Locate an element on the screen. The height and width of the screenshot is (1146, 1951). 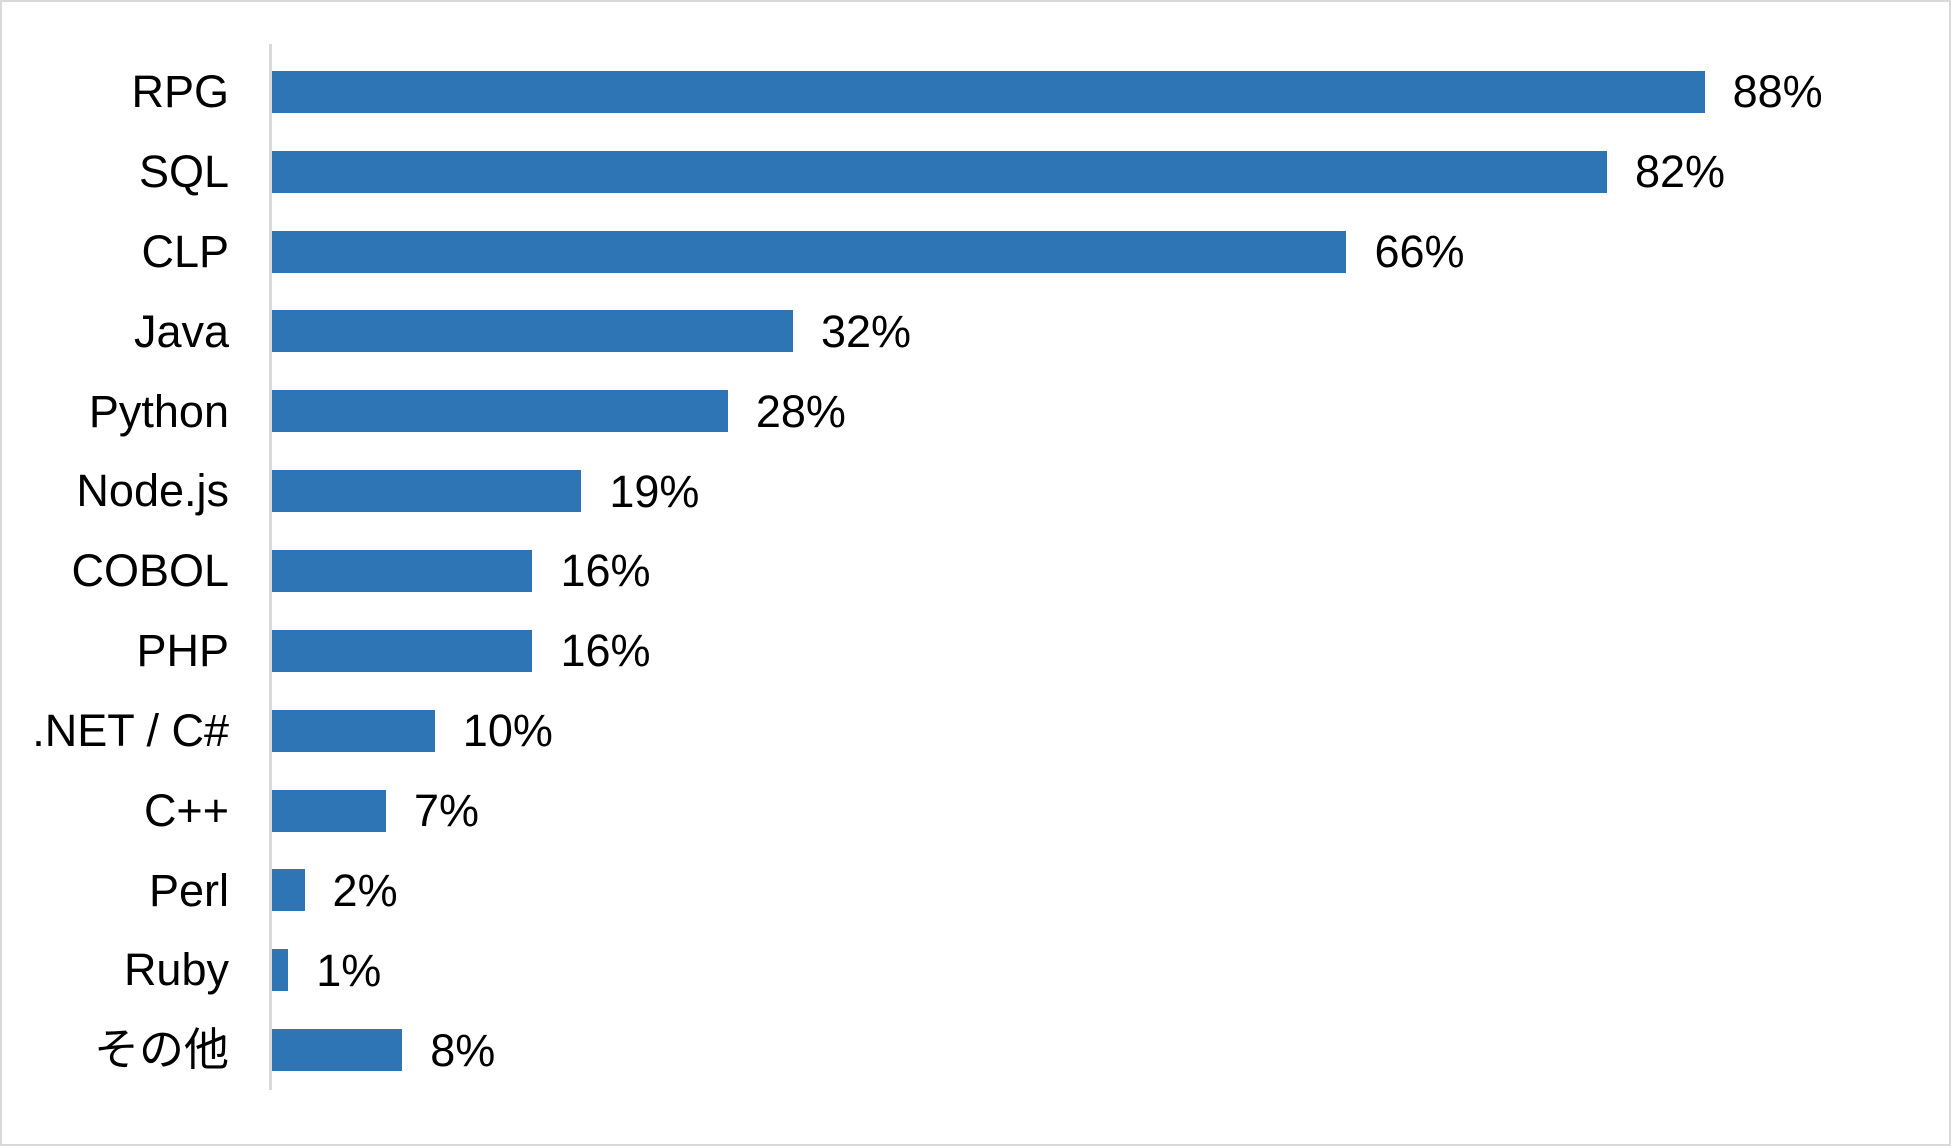
chart-row: RPG 88% is located at coordinates (975, 92).